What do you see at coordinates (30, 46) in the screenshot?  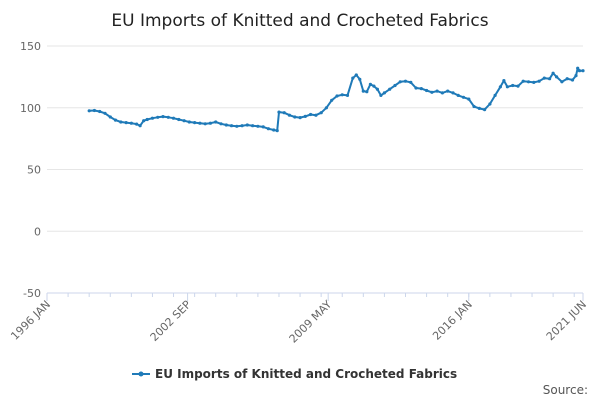 I see `y-tick-label: 150` at bounding box center [30, 46].